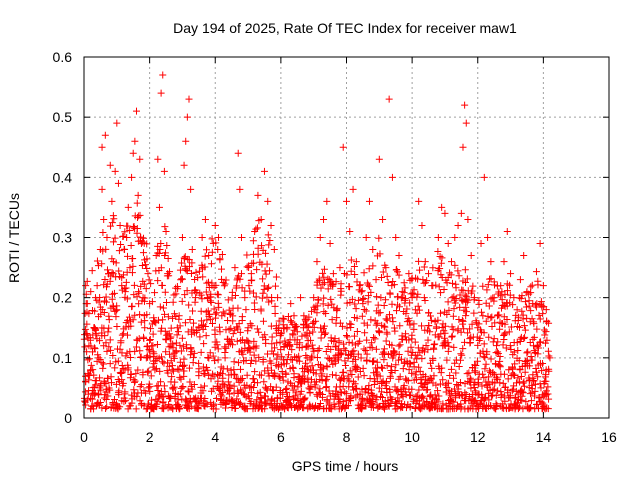  What do you see at coordinates (609, 437) in the screenshot?
I see `x-tick-label: 16` at bounding box center [609, 437].